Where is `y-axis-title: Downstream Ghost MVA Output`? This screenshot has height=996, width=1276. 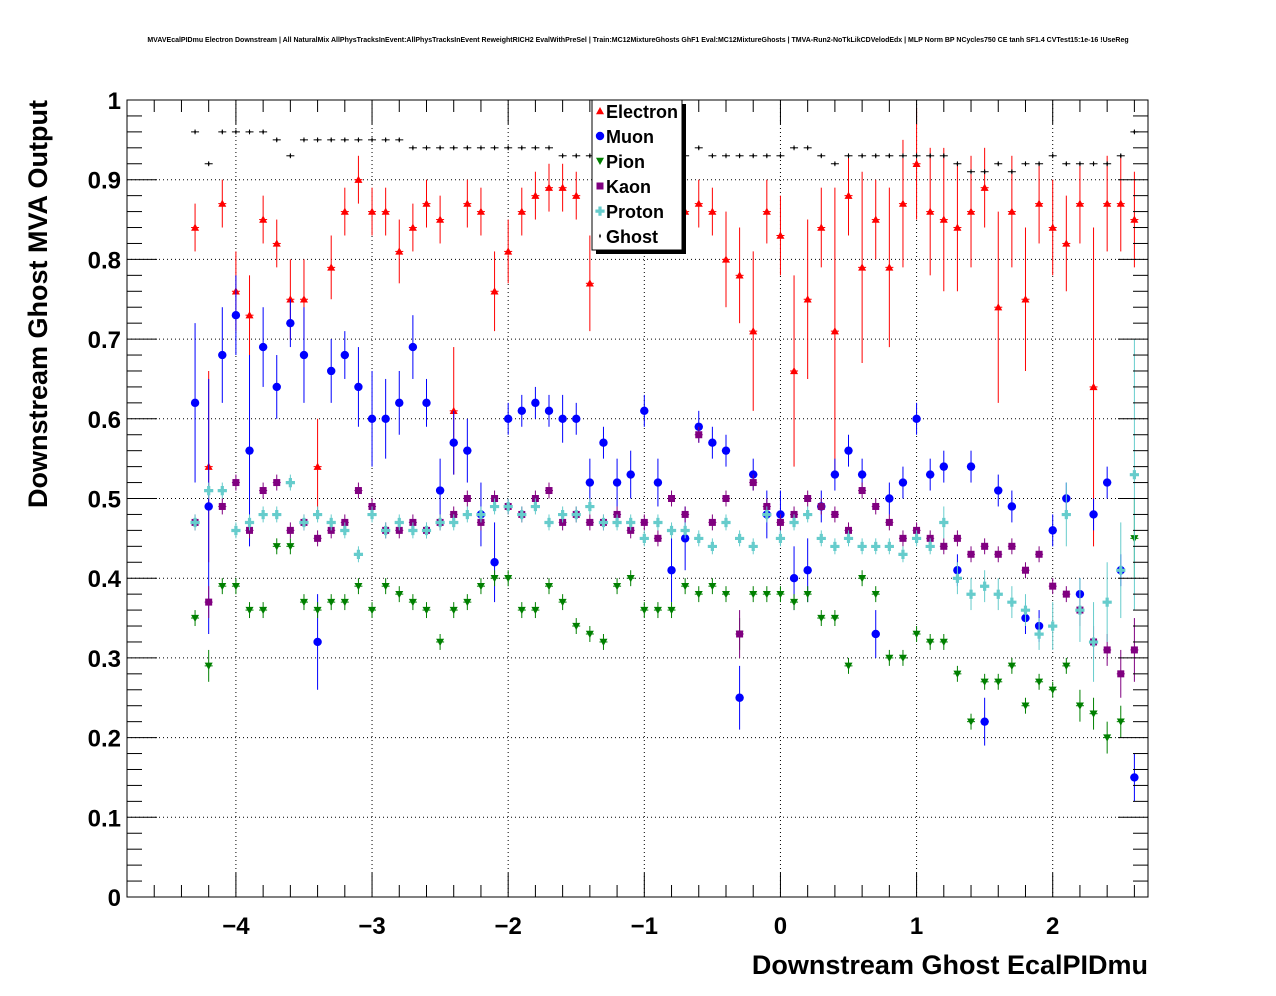
y-axis-title: Downstream Ghost MVA Output is located at coordinates (38, 304).